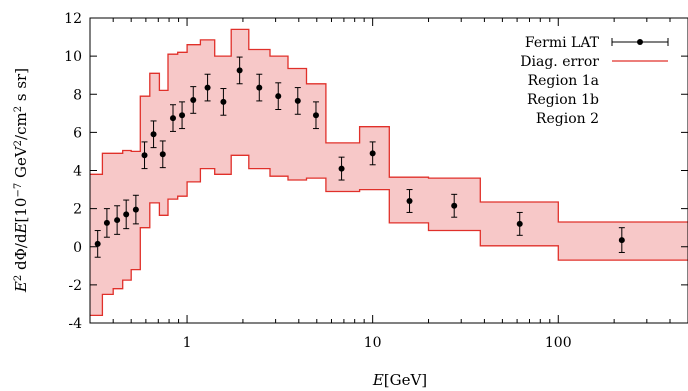  What do you see at coordinates (399, 380) in the screenshot?
I see `x-axis-title: E[GeV]` at bounding box center [399, 380].